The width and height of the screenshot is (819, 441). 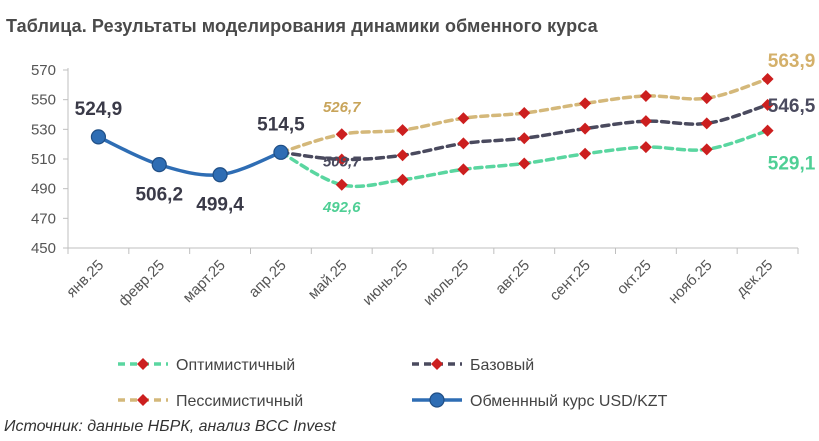 What do you see at coordinates (792, 61) in the screenshot?
I see `data-label: 563,9` at bounding box center [792, 61].